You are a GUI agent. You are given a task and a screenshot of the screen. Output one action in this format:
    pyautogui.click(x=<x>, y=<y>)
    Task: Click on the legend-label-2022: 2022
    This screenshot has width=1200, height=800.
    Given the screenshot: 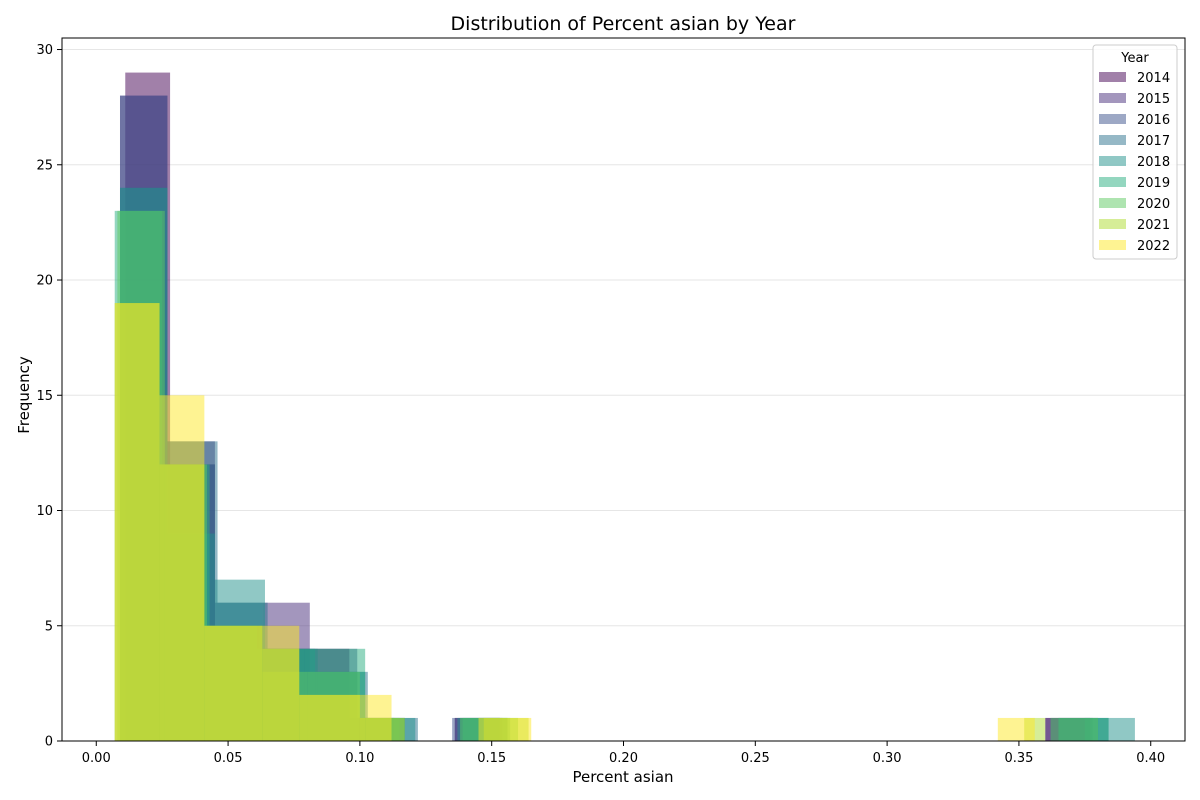 What is the action you would take?
    pyautogui.click(x=1153, y=246)
    